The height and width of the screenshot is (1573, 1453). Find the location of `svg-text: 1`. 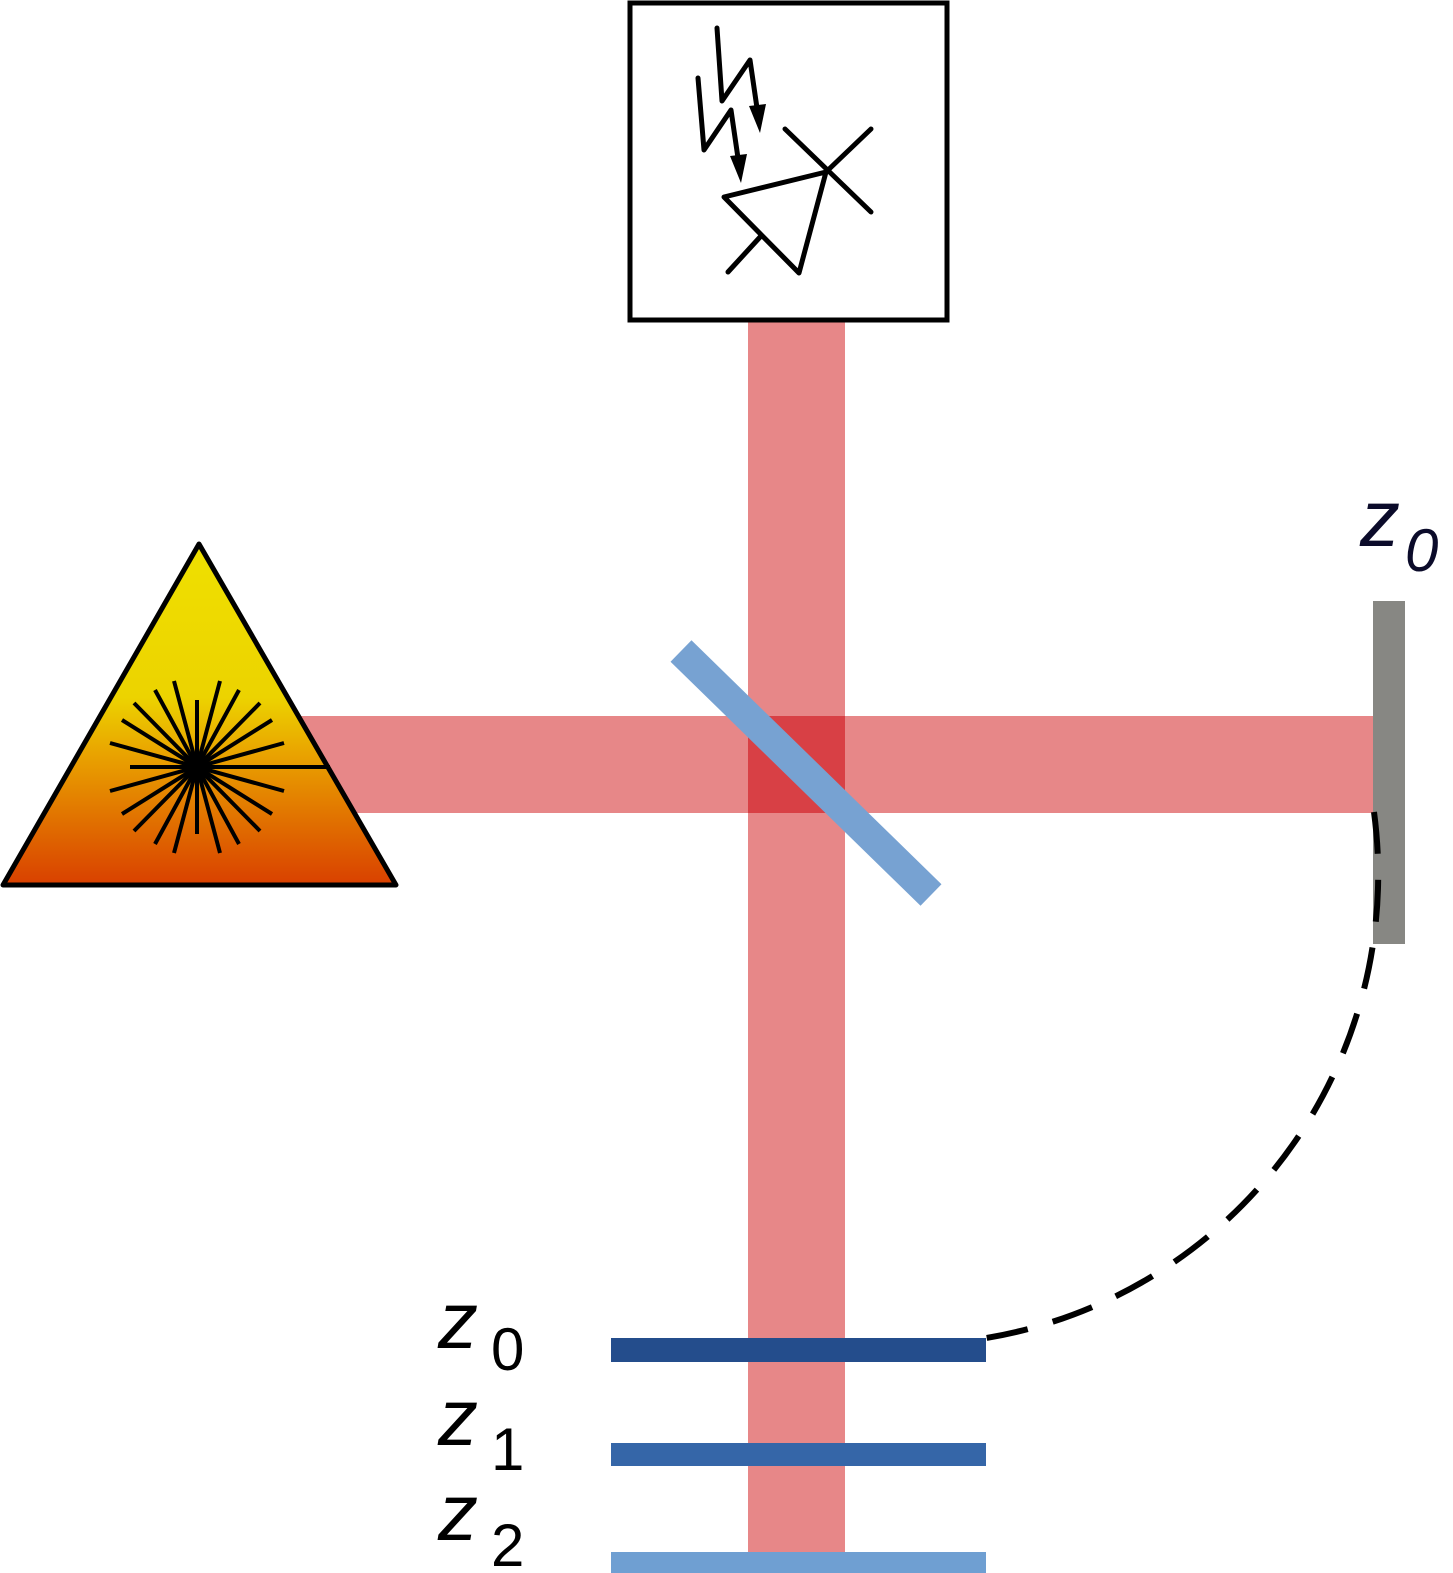

svg-text: 1 is located at coordinates (507, 1449).